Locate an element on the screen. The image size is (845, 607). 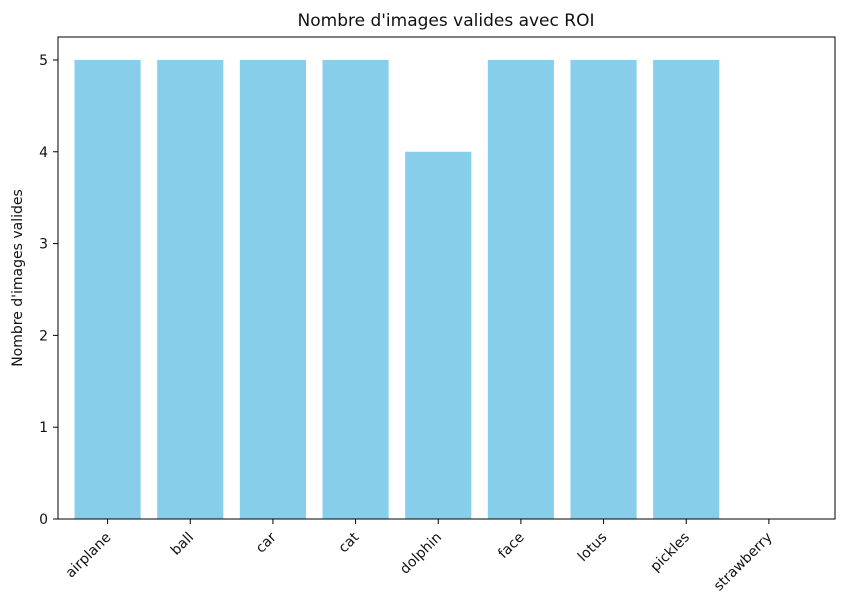
x-tick-label-lotus: lotus is located at coordinates (592, 547).